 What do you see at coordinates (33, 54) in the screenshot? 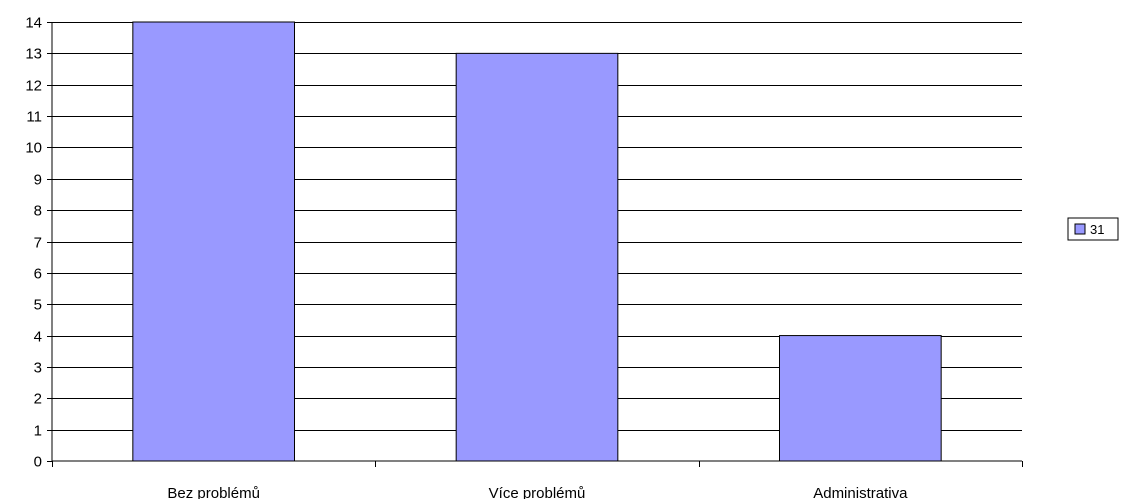
I see `y-tick-label: 13` at bounding box center [33, 54].